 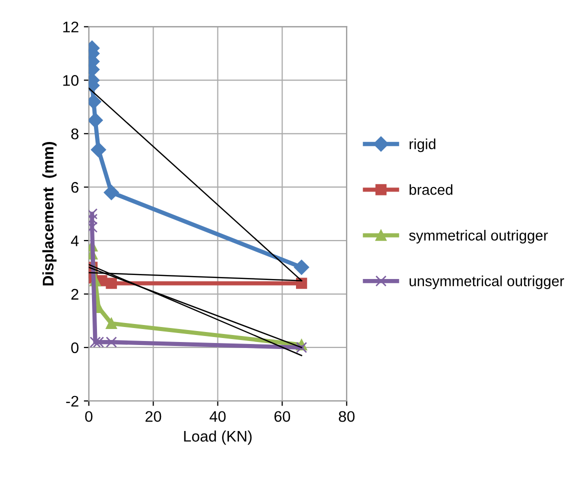 I want to click on y-tick-label: 10, so click(x=70, y=80).